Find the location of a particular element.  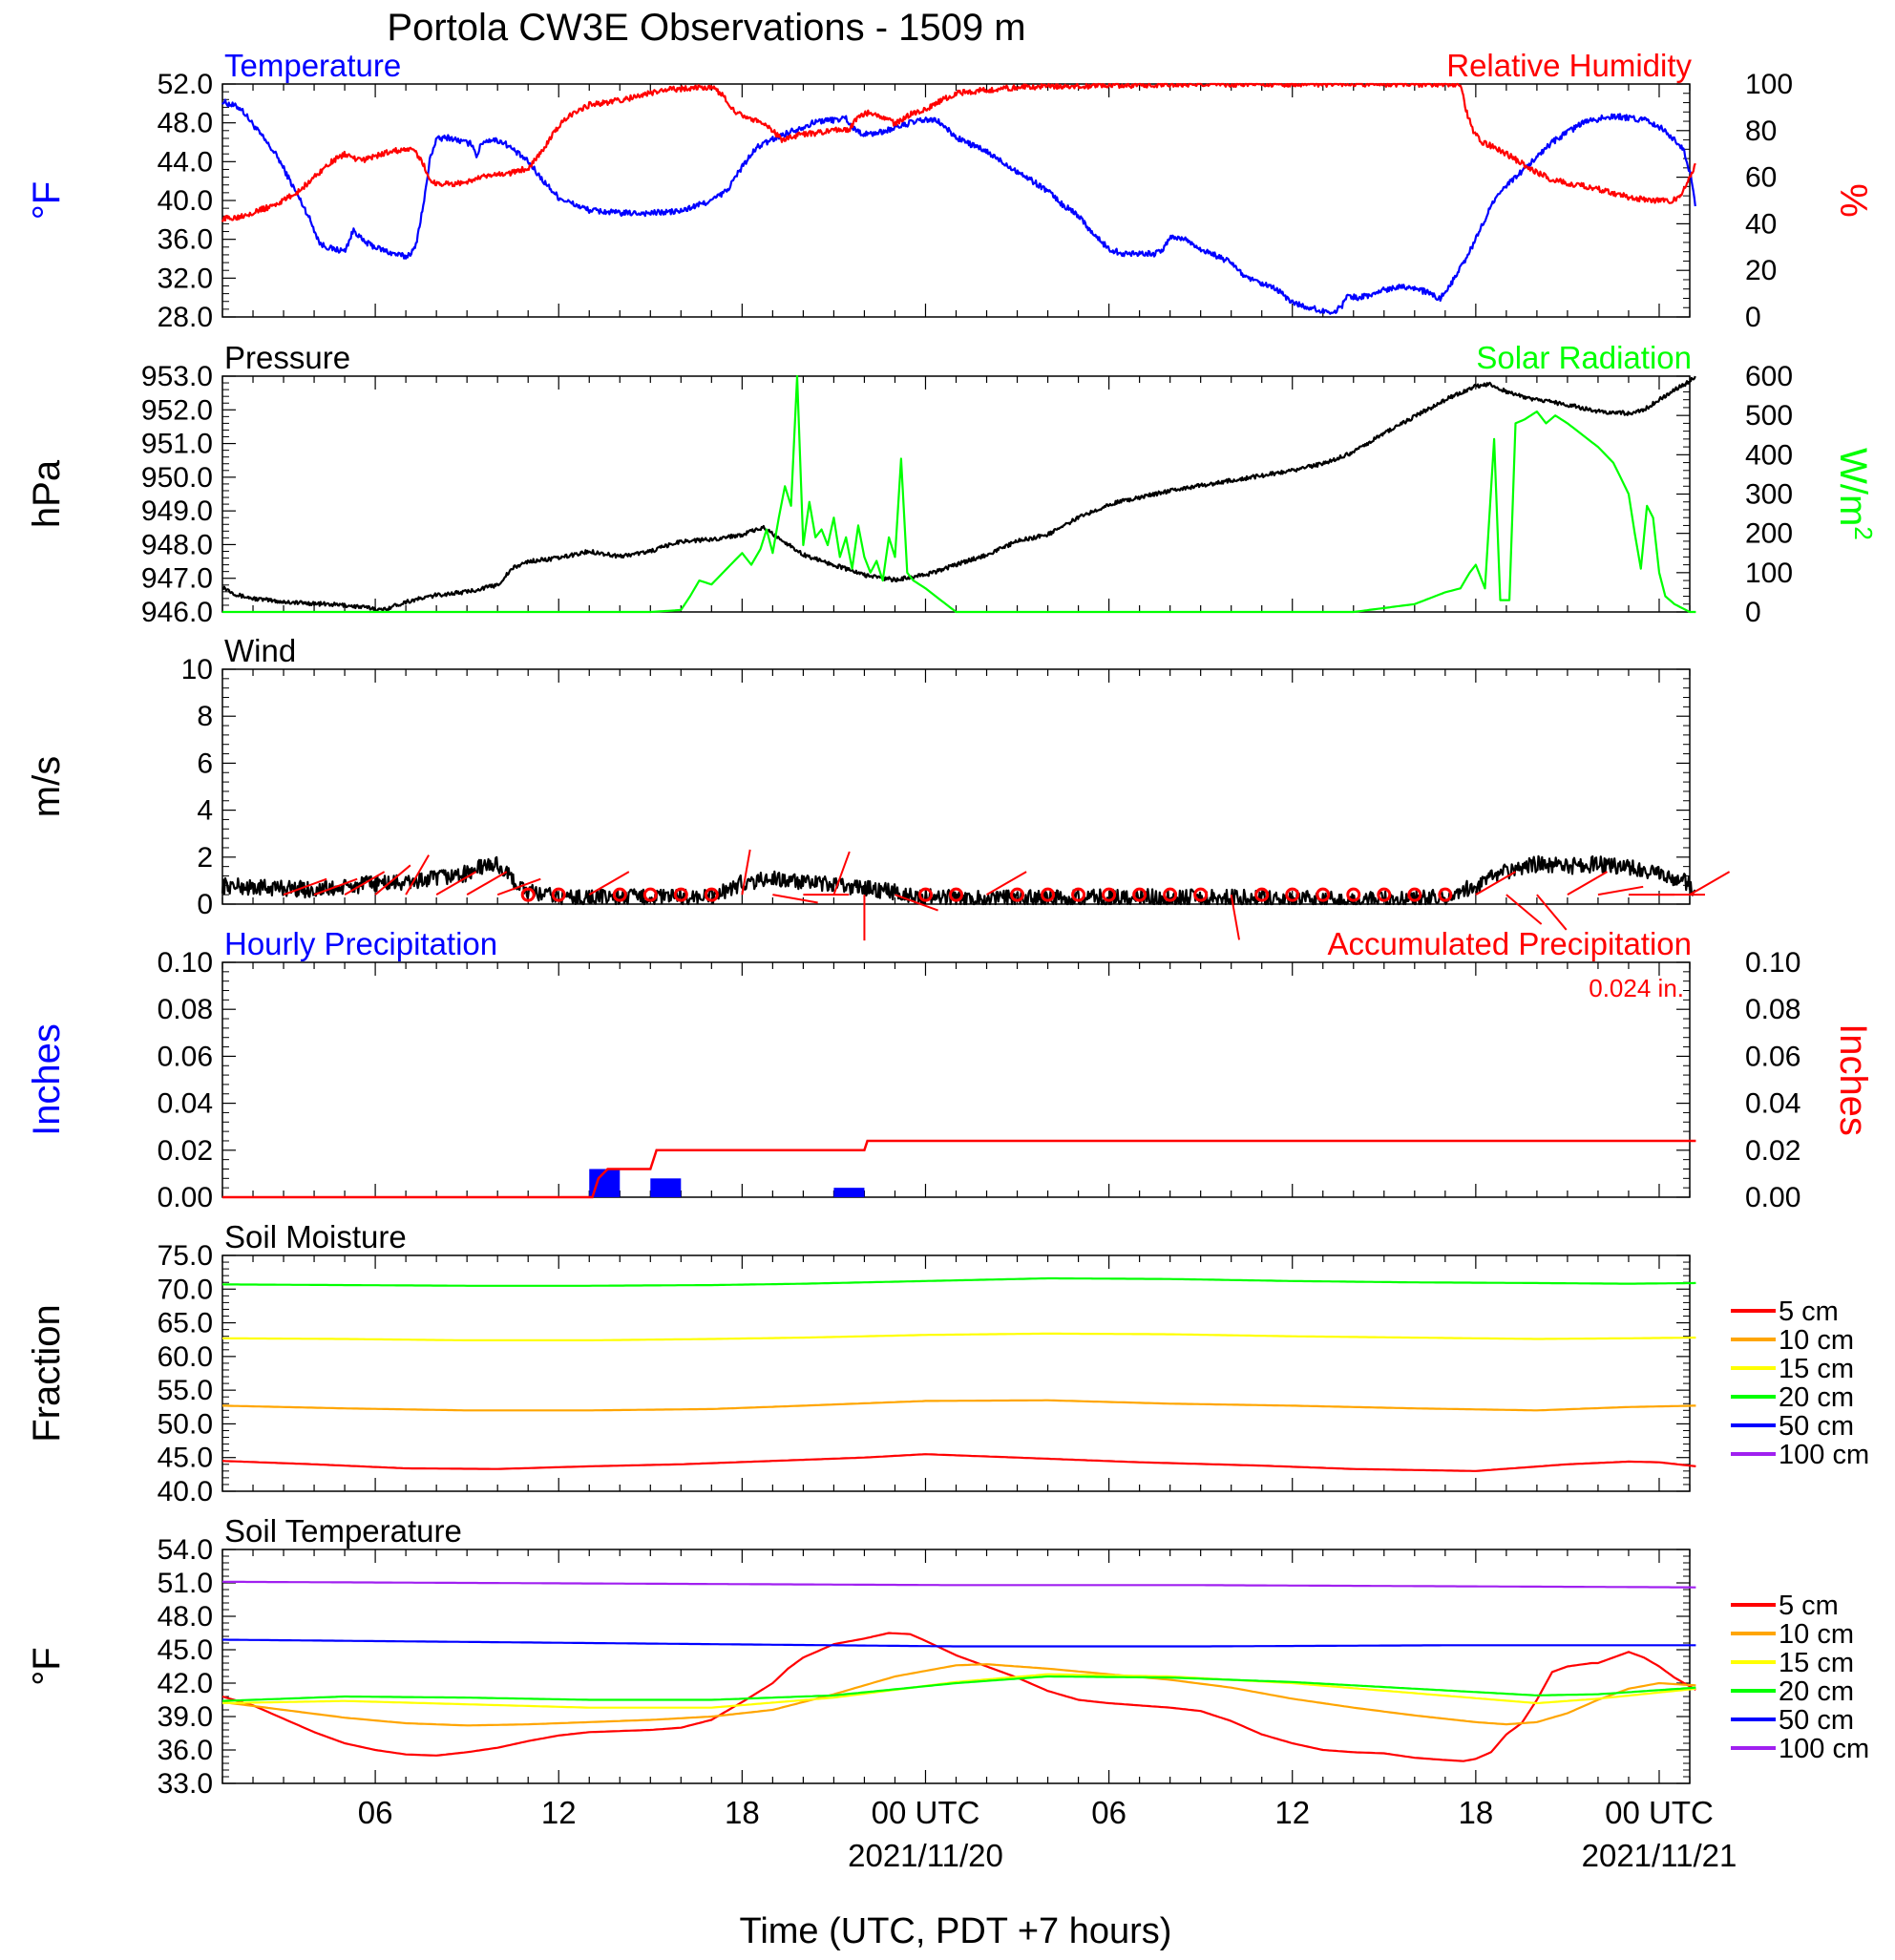

y-tick-label-left: 45.0 is located at coordinates (185, 1458).